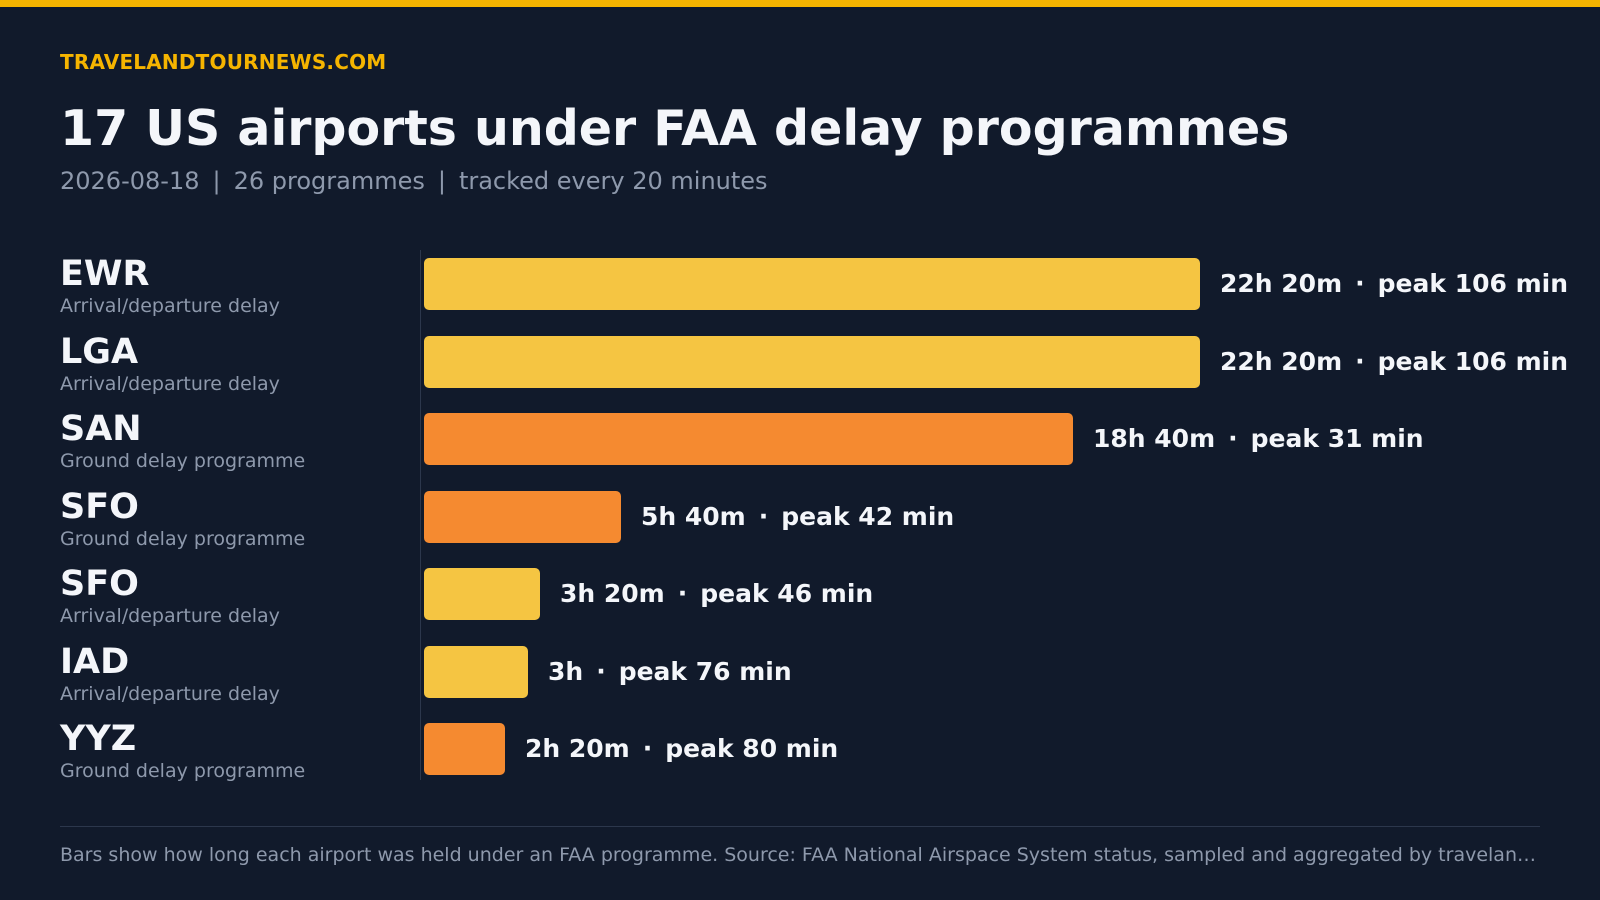 This screenshot has height=900, width=1600. I want to click on peak-value: peak 42 min, so click(868, 516).